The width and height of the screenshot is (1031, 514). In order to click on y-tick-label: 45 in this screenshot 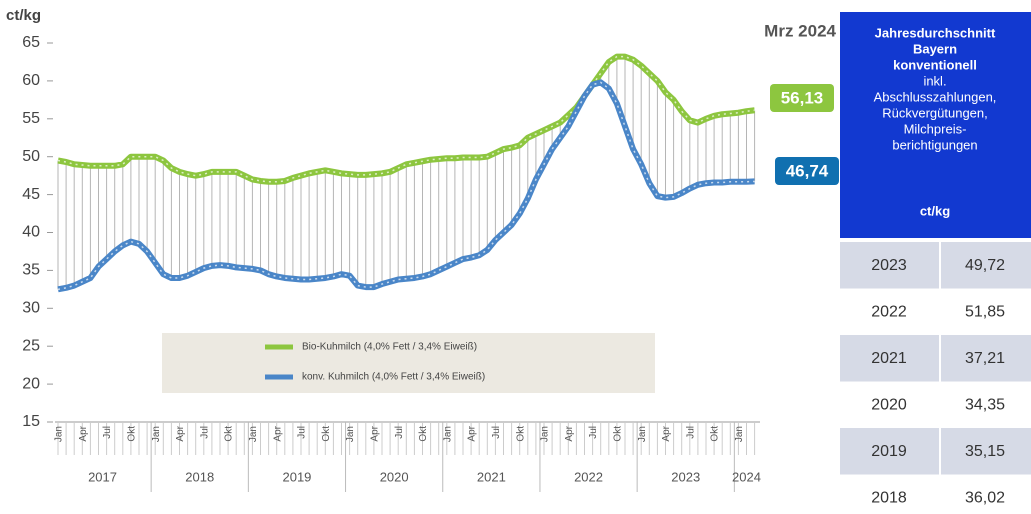, I will do `click(31, 194)`.